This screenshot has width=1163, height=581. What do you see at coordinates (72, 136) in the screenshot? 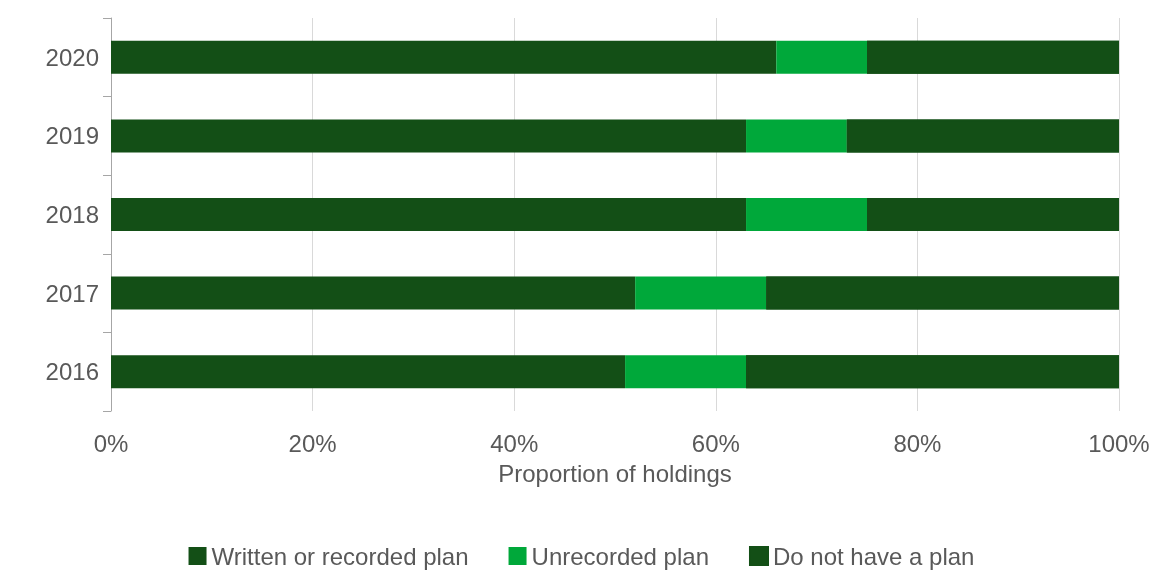
I see `y-tick-label: 2019` at bounding box center [72, 136].